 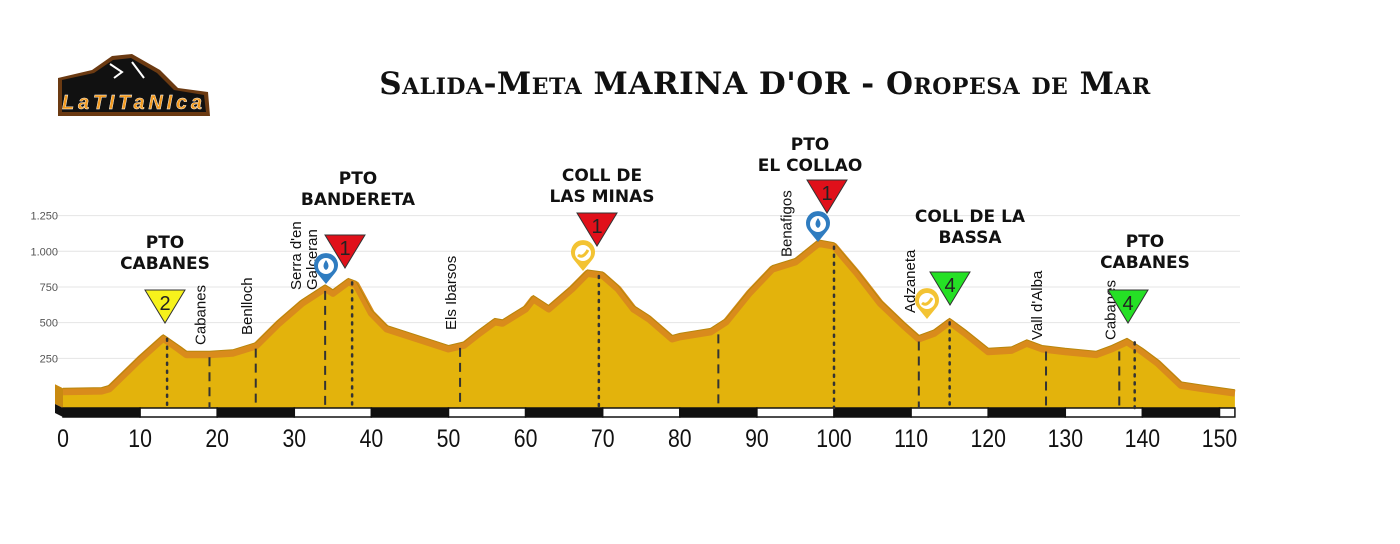 I want to click on town-label: Benlloch, so click(x=247, y=306).